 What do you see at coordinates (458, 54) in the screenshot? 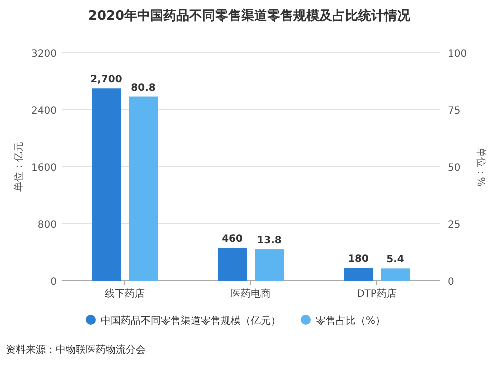
I see `y2-tick-label: 100` at bounding box center [458, 54].